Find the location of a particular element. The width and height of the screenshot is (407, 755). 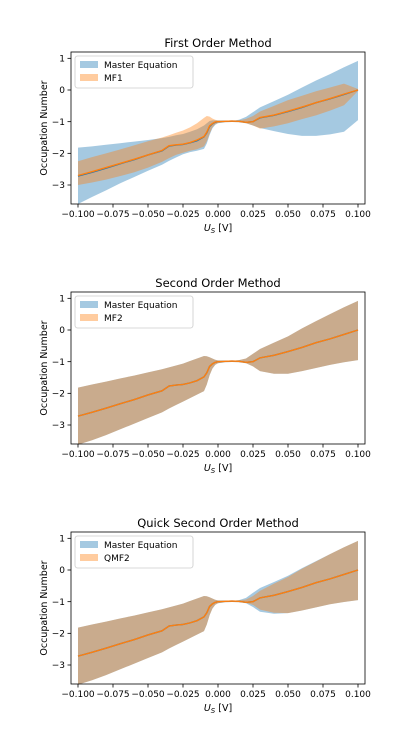

chart-title: First Order Method is located at coordinates (217, 43).